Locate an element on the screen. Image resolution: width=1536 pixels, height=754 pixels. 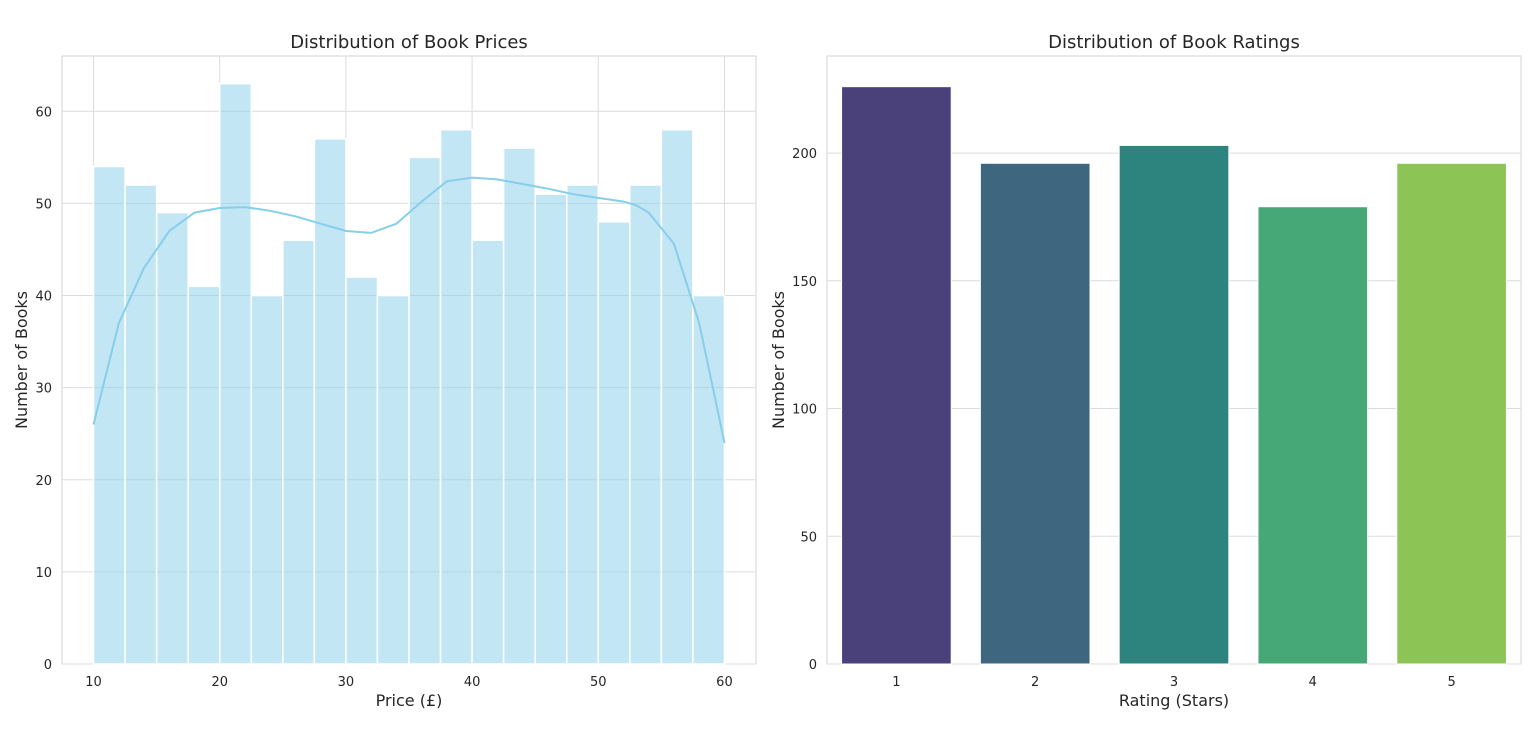
price-chart-title: Distribution of Book Prices is located at coordinates (409, 42).